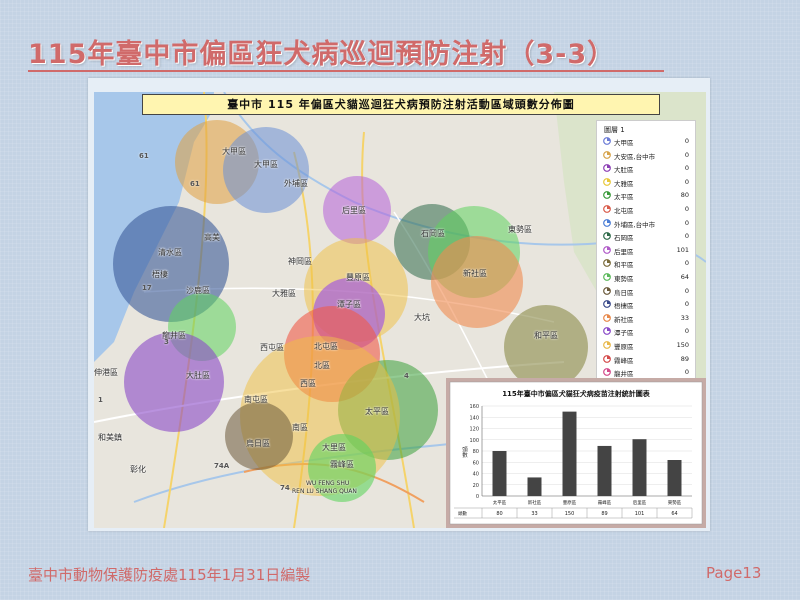 This screenshot has width=800, height=600. I want to click on legend-item-name: 大雅區, so click(624, 183).